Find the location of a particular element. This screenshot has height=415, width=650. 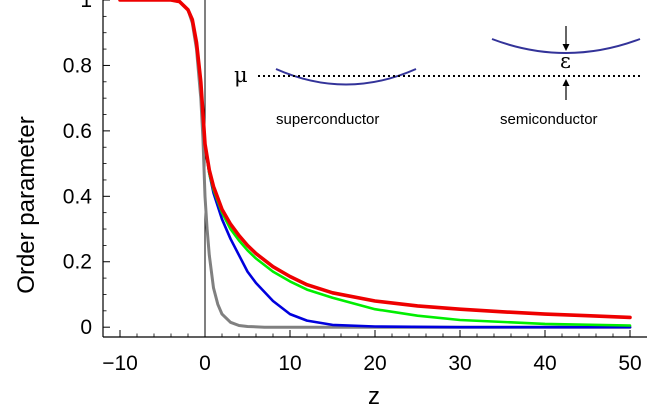

y-tick-label: 0.2 is located at coordinates (77, 262).